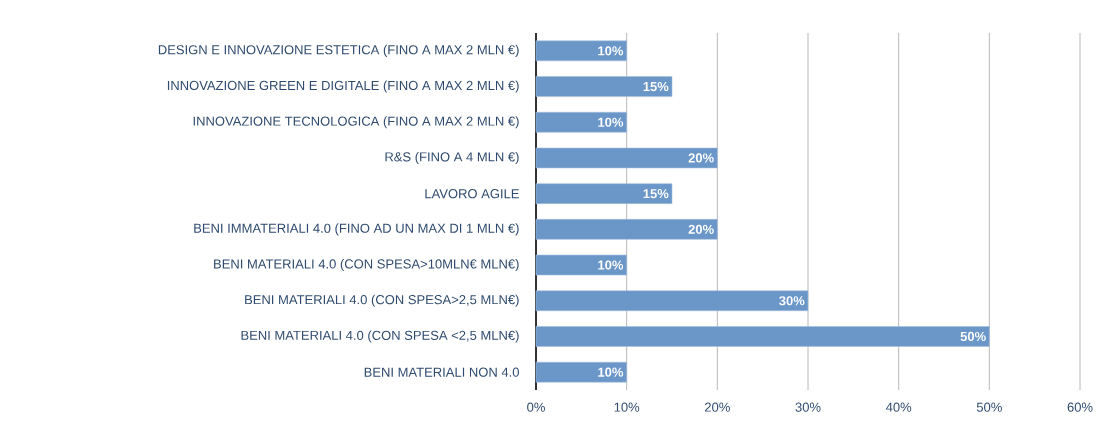 This screenshot has width=1110, height=437. I want to click on y-tick-label: INNOVAZIONE TECNOLOGICA (FINO A MAX 2 MLN €), so click(356, 122).